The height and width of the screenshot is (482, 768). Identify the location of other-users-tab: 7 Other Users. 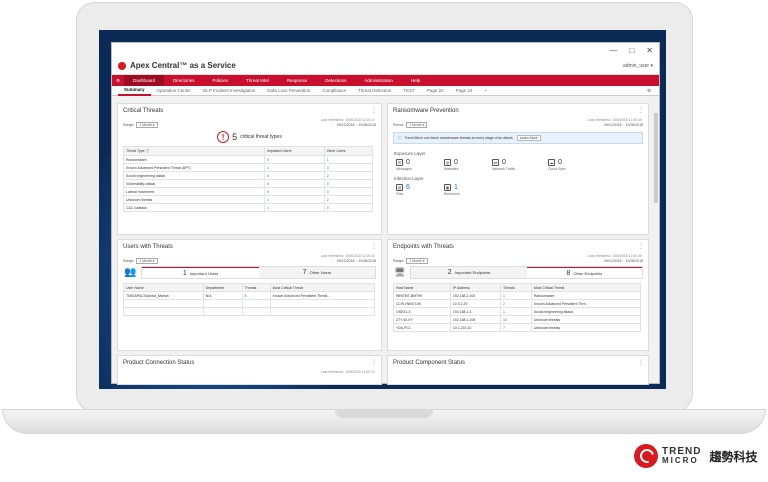
(317, 272).